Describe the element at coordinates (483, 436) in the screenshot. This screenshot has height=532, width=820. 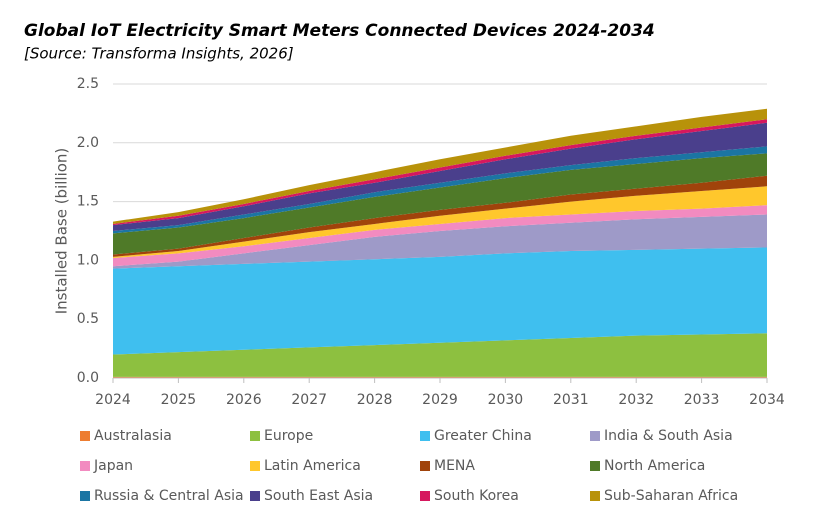
I see `legend-label: Greater China` at that location.